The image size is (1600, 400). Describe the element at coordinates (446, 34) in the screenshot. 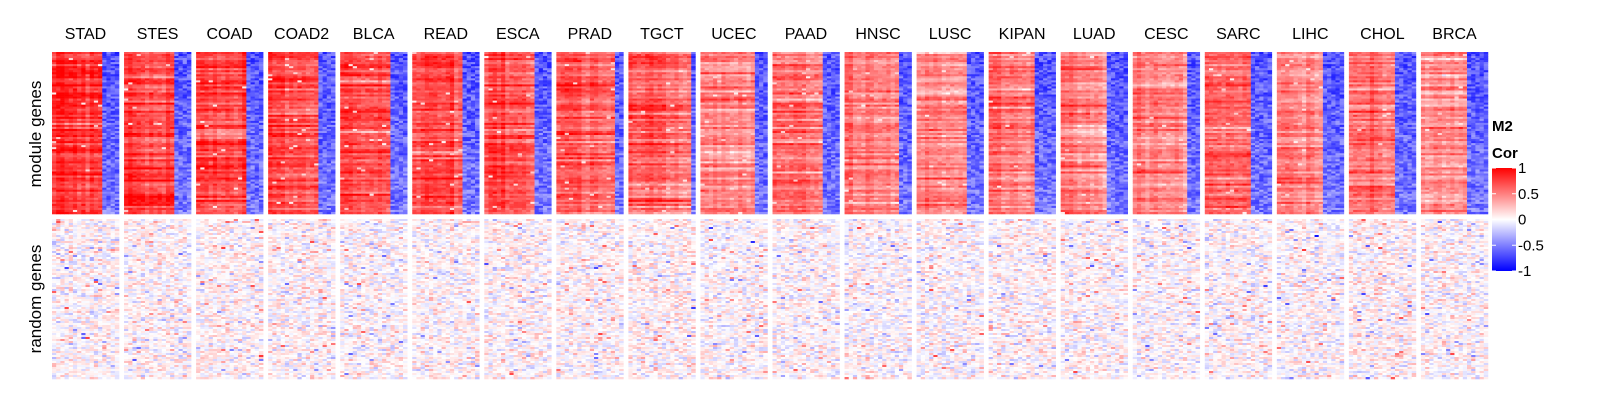

I see `column-label-read: READ` at that location.